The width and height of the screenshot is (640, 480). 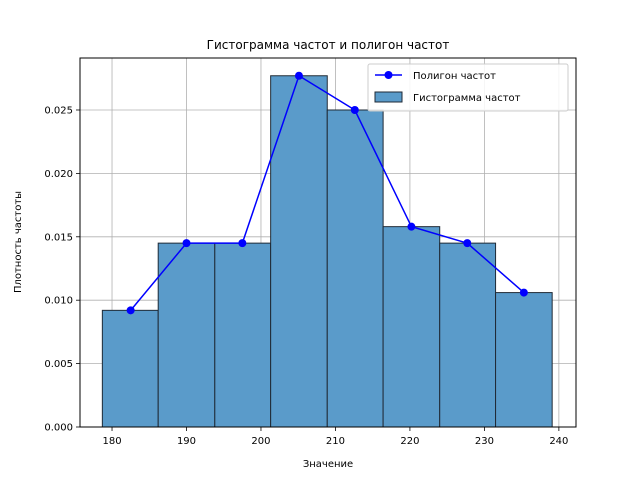 I want to click on y-tick-label: 0.020, so click(x=58, y=174).